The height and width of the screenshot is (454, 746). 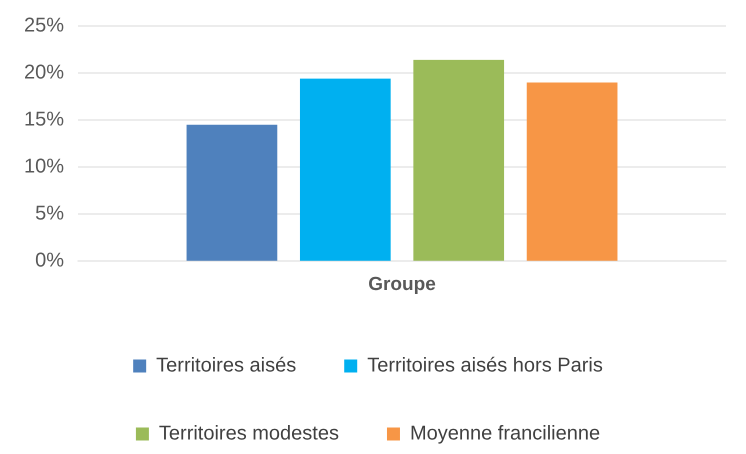 What do you see at coordinates (44, 167) in the screenshot?
I see `y-tick-label: 10%` at bounding box center [44, 167].